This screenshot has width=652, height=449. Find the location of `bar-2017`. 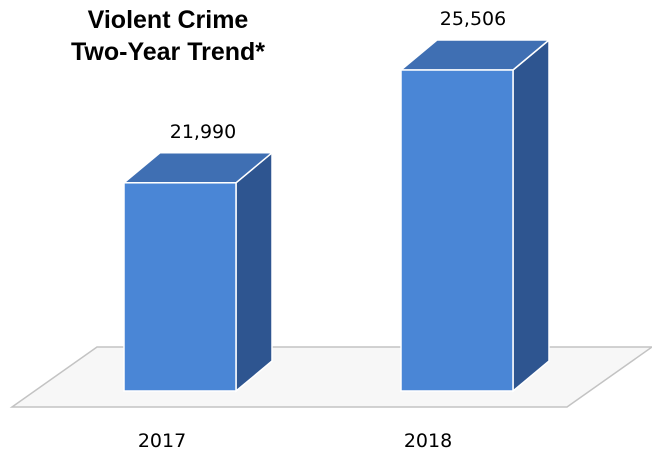

bar-2017 is located at coordinates (198, 272).